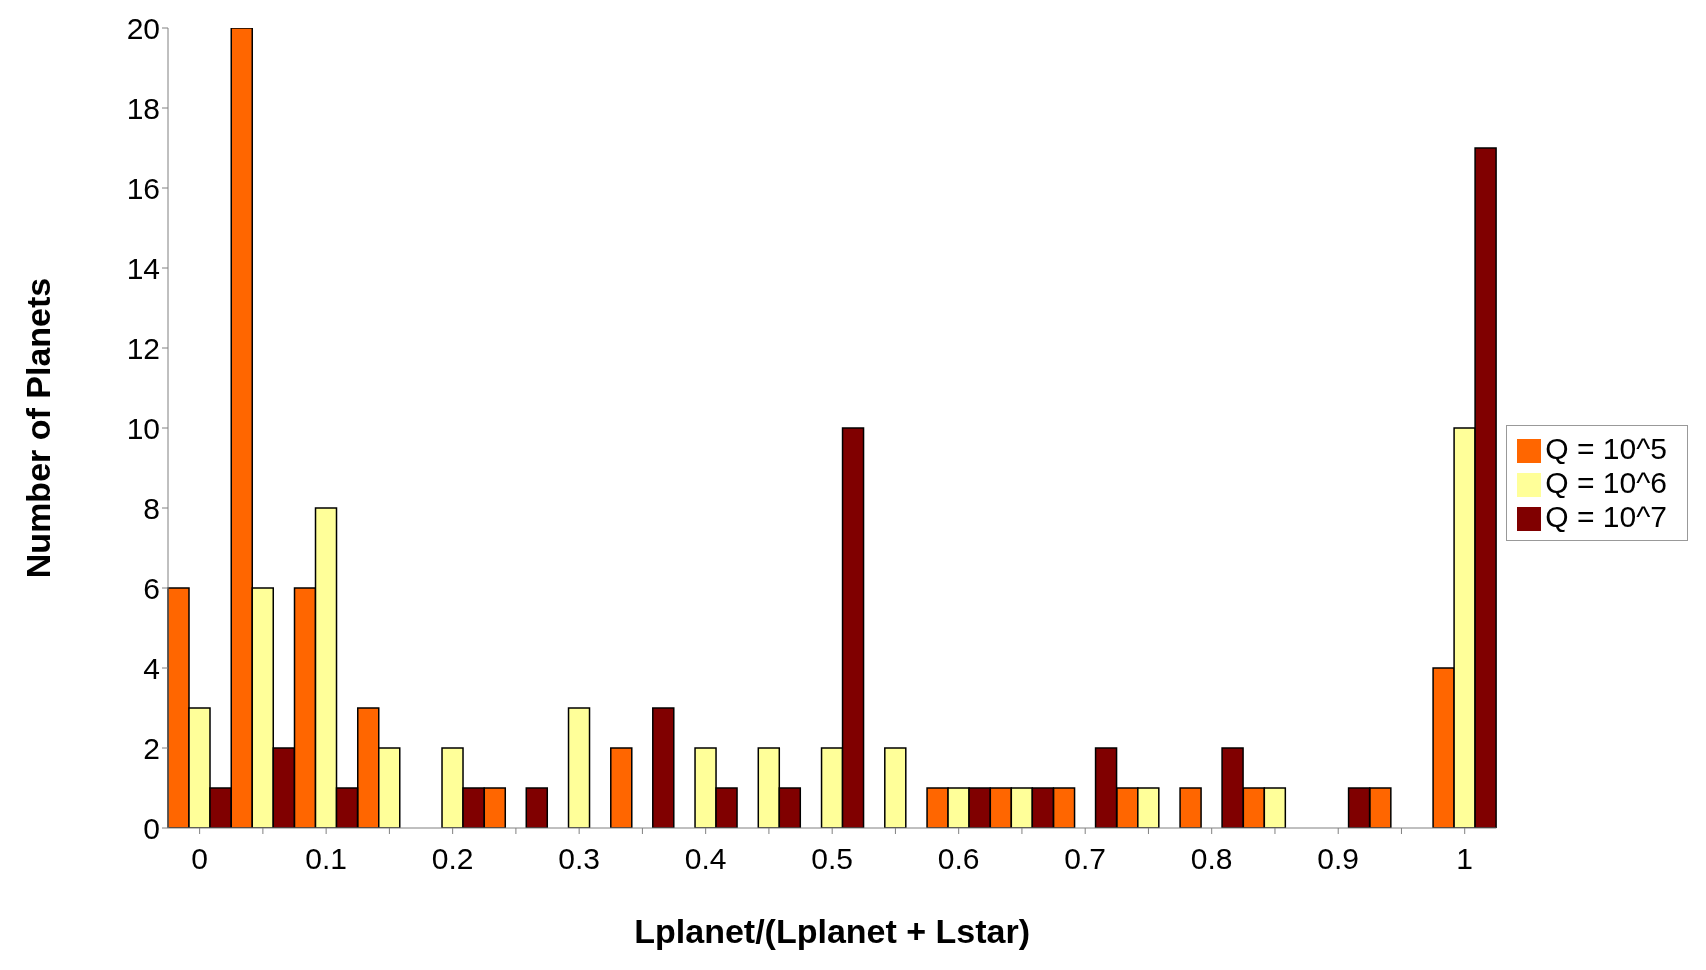  Describe the element at coordinates (199, 859) in the screenshot. I see `x-tick-label: 0` at that location.